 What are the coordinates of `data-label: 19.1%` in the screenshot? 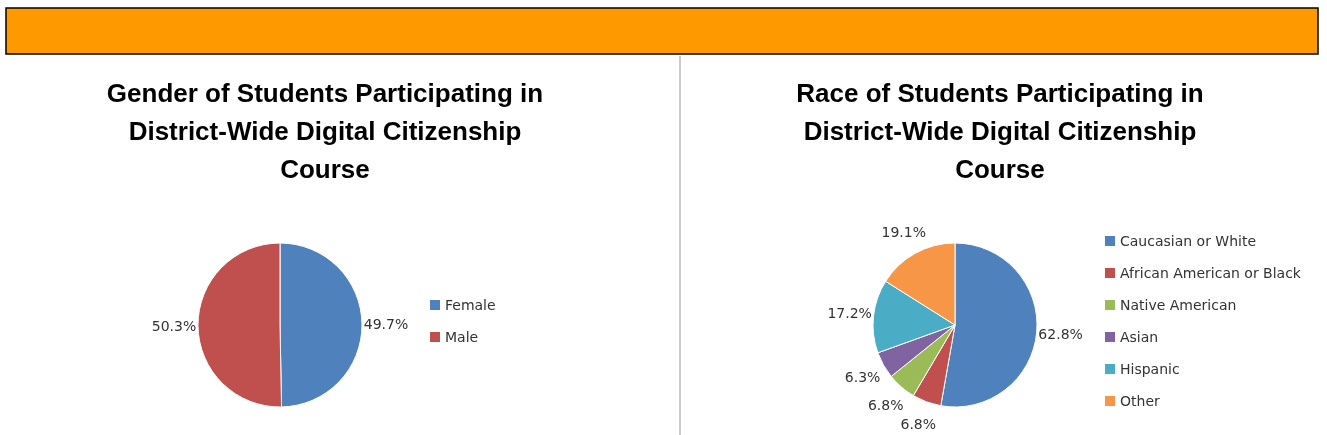 It's located at (904, 232).